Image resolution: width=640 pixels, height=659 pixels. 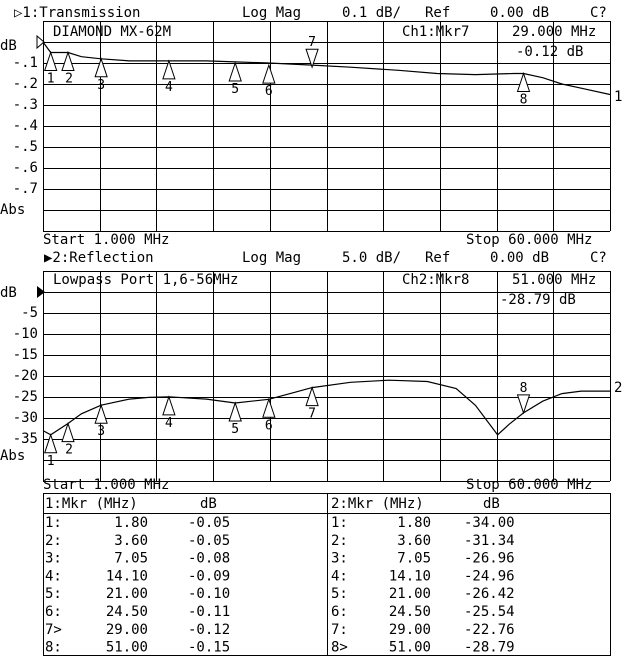 What do you see at coordinates (8, 293) in the screenshot?
I see `y-axis-label: dB` at bounding box center [8, 293].